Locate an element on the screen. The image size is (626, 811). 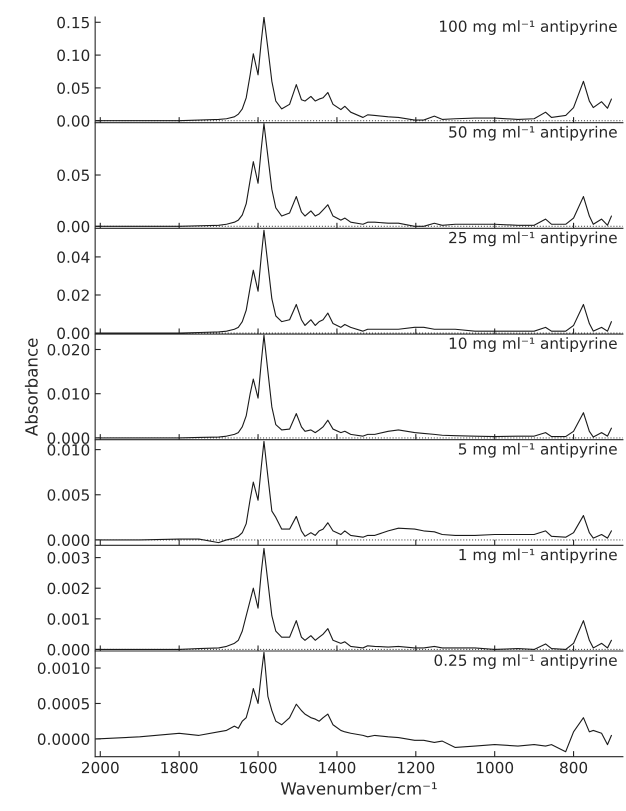
chart-title: 50 mg ml⁻¹ antipyrine is located at coordinates (533, 133).